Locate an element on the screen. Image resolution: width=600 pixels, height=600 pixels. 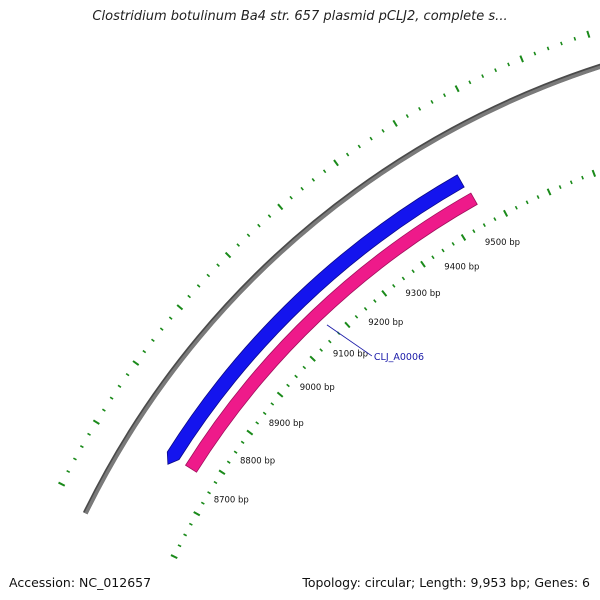
ruler-label-9500: 9500 bp is located at coordinates (502, 243).